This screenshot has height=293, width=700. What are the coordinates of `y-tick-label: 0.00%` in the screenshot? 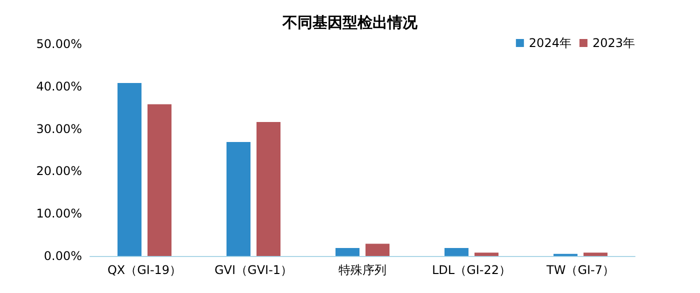 It's located at (63, 256).